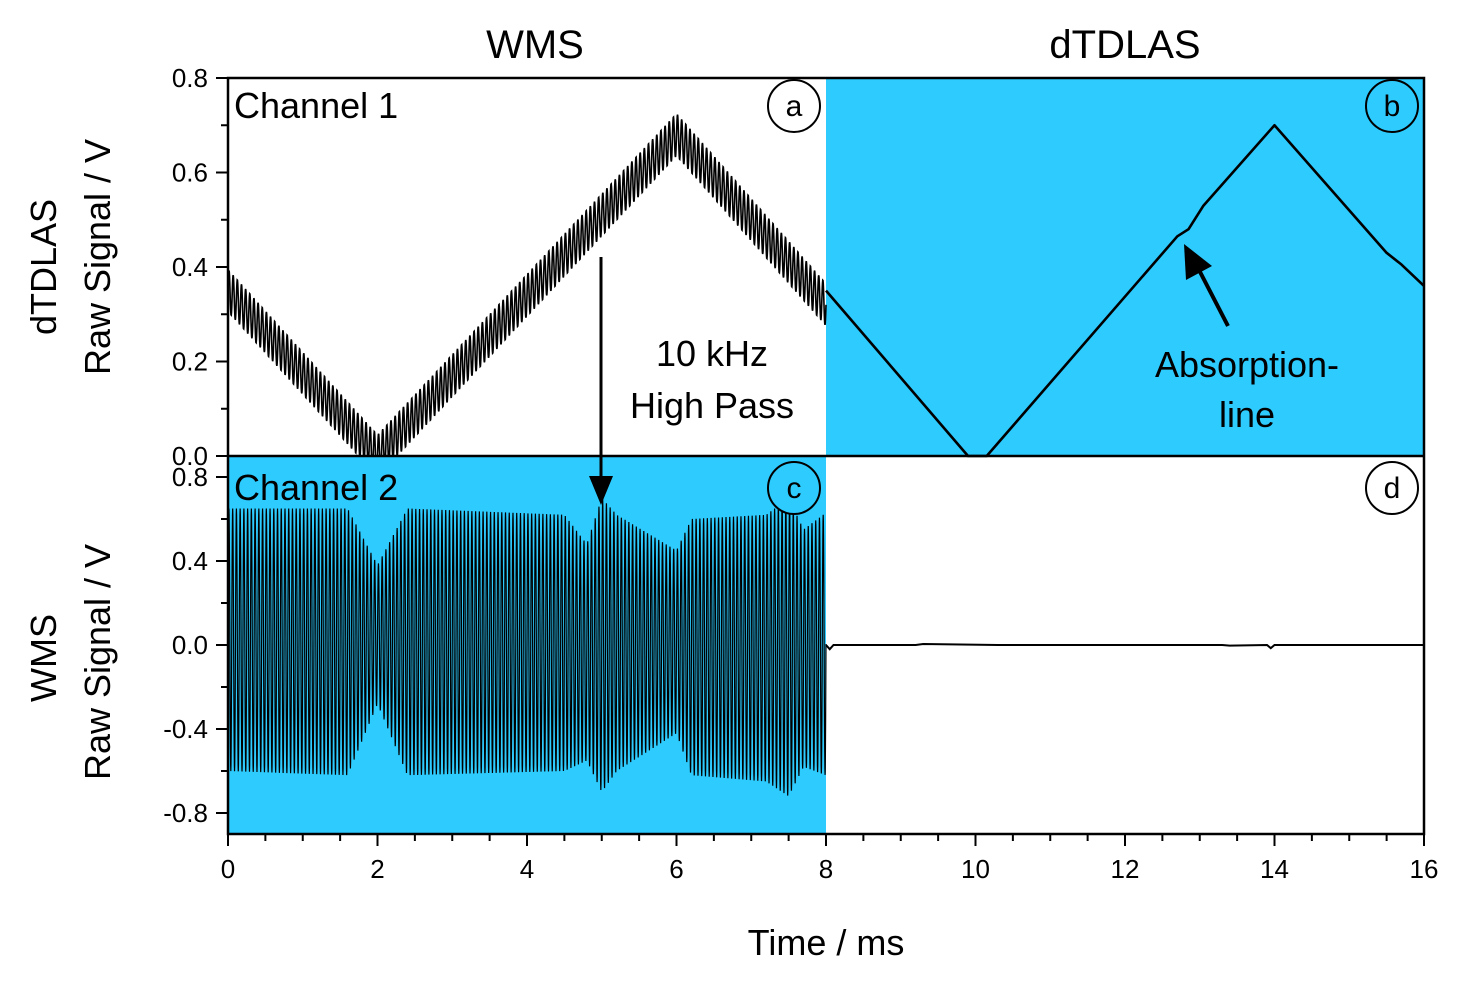 The width and height of the screenshot is (1467, 982). Describe the element at coordinates (1424, 869) in the screenshot. I see `x-tick-label: 16` at that location.